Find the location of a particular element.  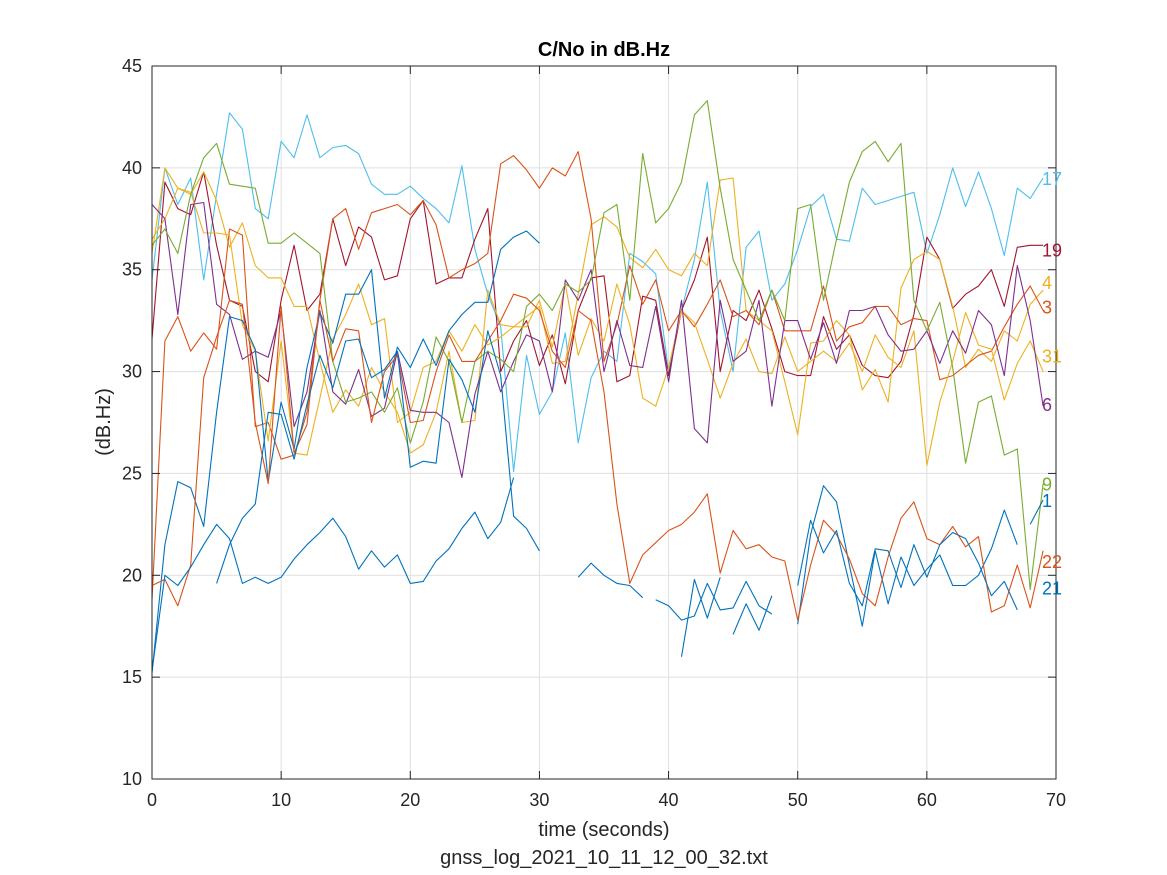

x-tick-label: 40 is located at coordinates (669, 800).